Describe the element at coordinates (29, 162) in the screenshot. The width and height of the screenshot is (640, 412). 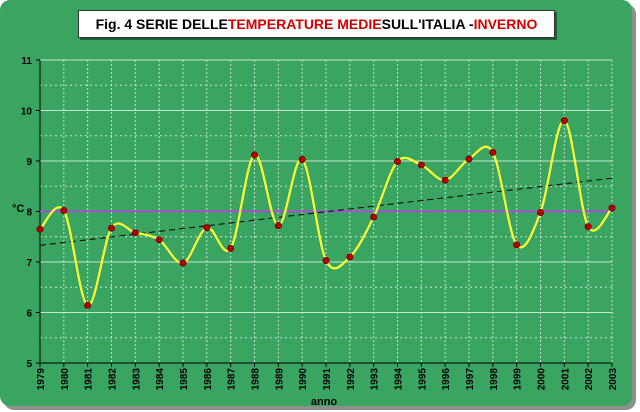
I see `y-tick-label: 9` at that location.